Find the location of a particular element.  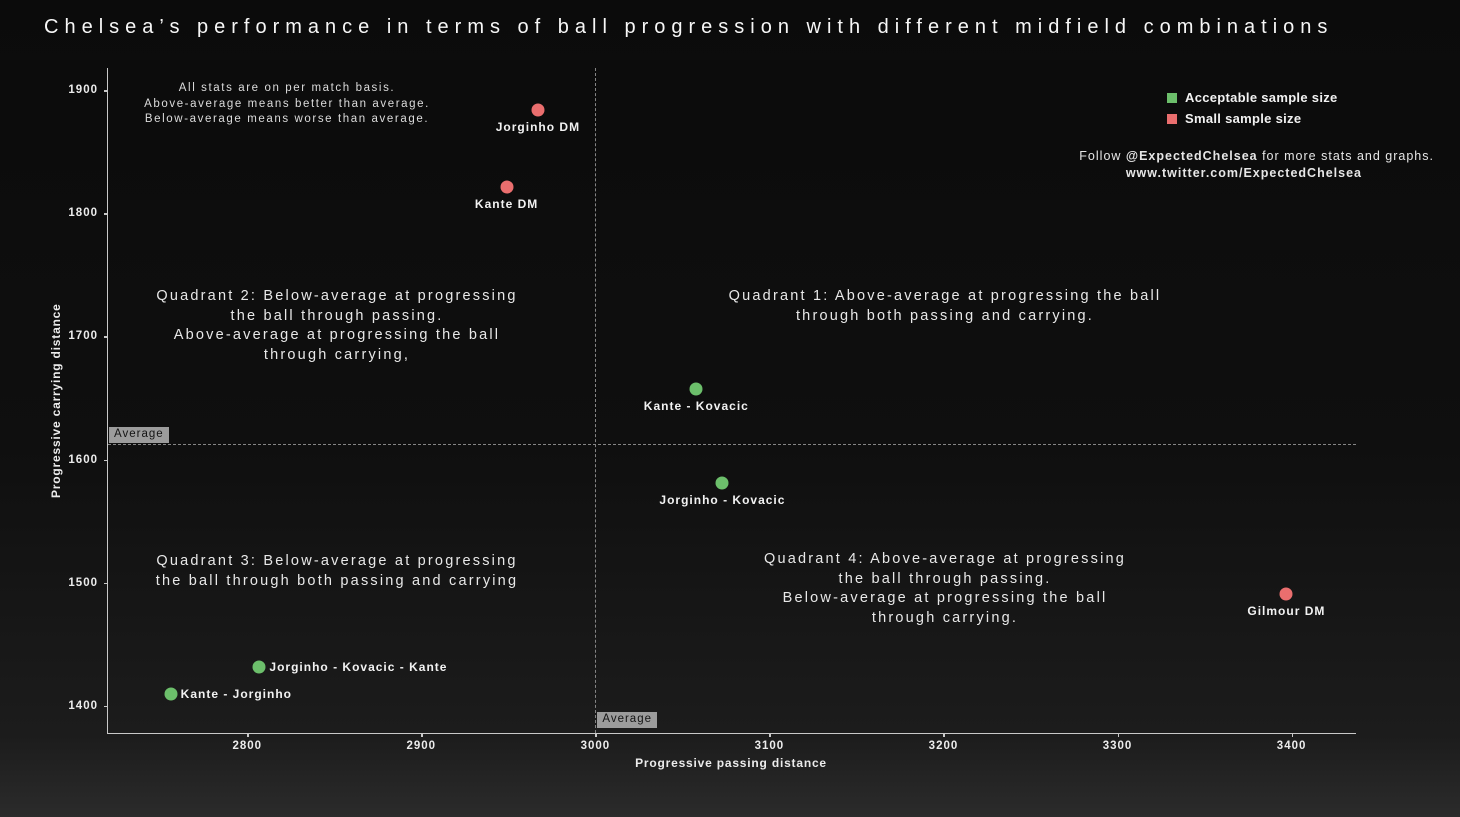

y-tick-label: 1400 is located at coordinates (83, 705).